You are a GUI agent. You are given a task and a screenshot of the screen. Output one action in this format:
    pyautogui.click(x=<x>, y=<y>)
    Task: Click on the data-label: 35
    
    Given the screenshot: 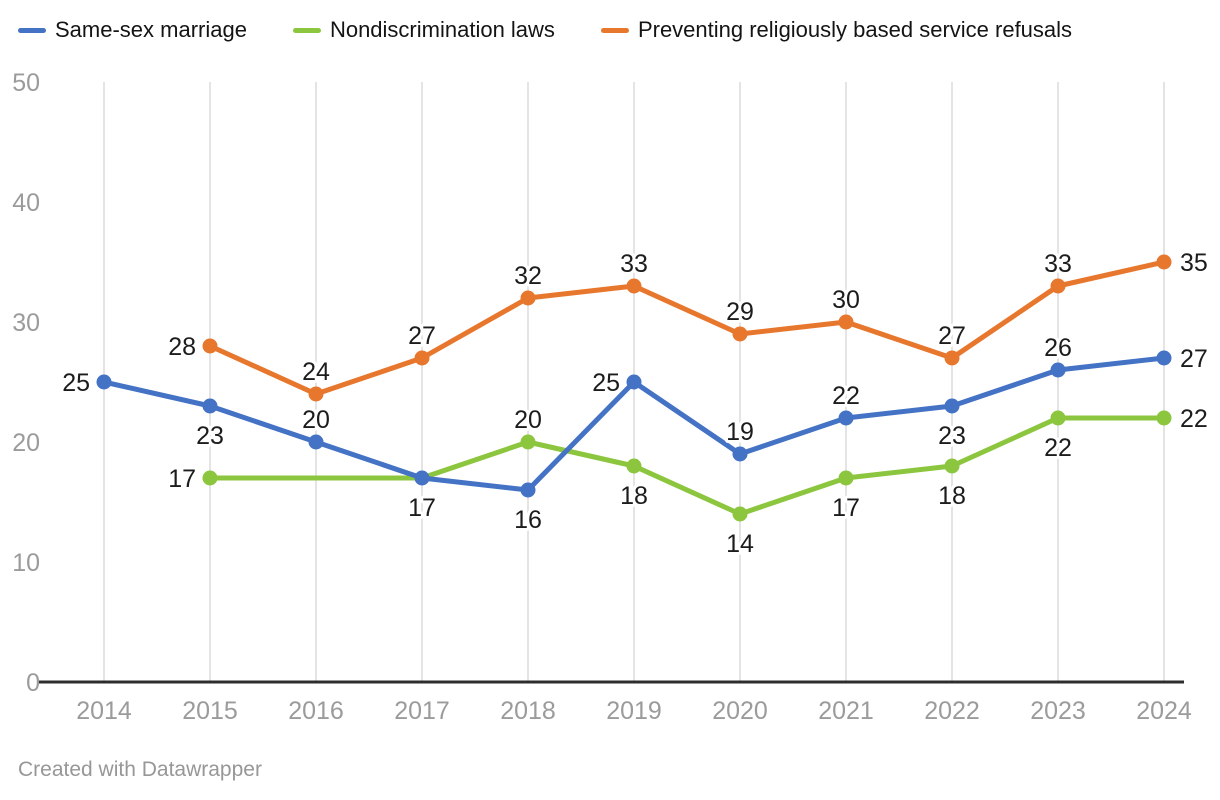 What is the action you would take?
    pyautogui.click(x=1194, y=263)
    